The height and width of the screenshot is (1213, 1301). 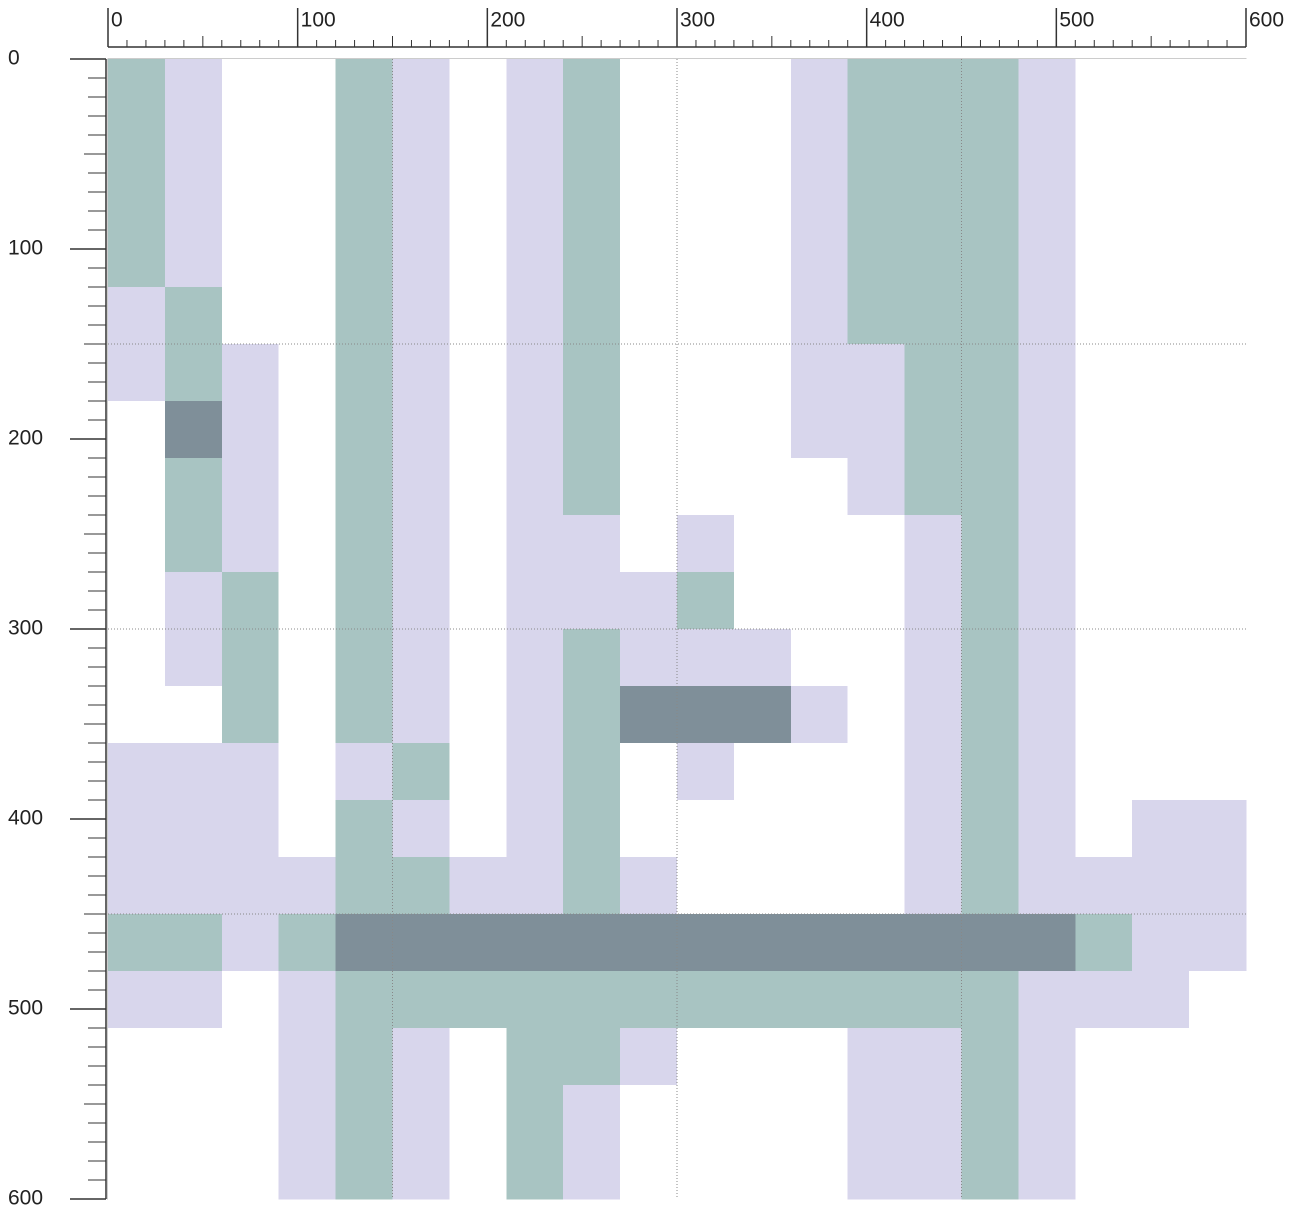 I want to click on y-tick-label: 500, so click(x=25, y=1008).